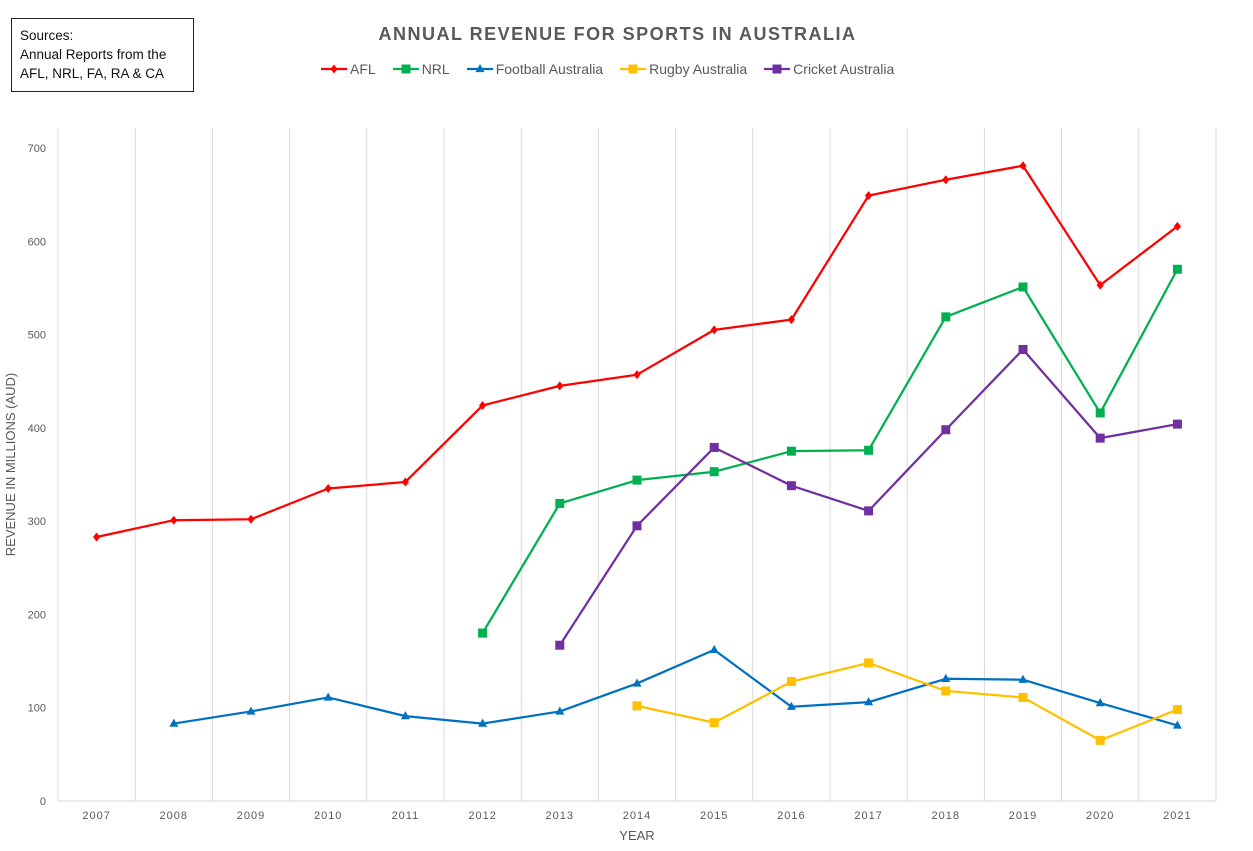 This screenshot has height=851, width=1253. Describe the element at coordinates (43, 802) in the screenshot. I see `y-tick-label: 0` at that location.